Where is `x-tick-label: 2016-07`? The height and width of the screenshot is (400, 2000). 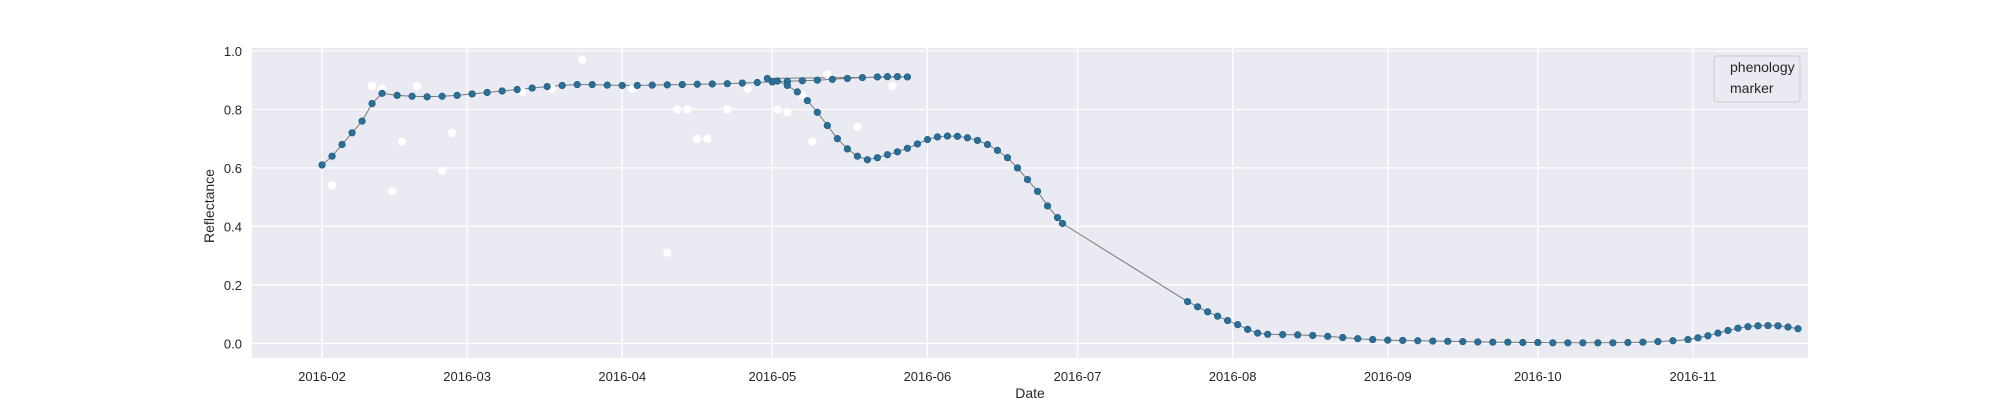 x-tick-label: 2016-07 is located at coordinates (1078, 376).